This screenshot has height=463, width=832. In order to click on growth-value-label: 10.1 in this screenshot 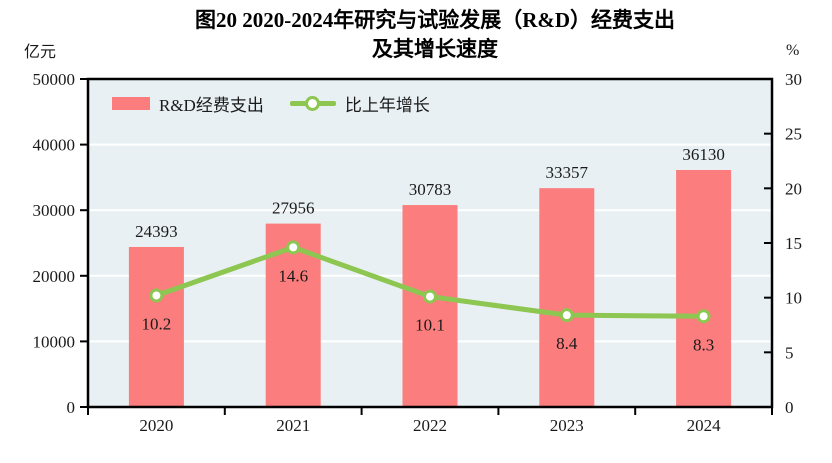, I will do `click(430, 325)`.